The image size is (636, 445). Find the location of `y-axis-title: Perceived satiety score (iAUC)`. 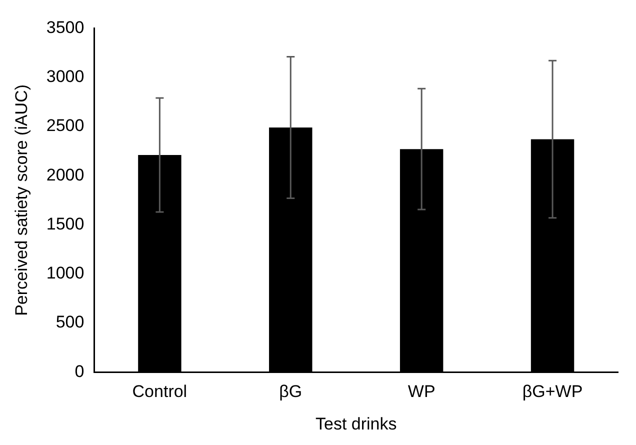

y-axis-title: Perceived satiety score (iAUC) is located at coordinates (21, 200).